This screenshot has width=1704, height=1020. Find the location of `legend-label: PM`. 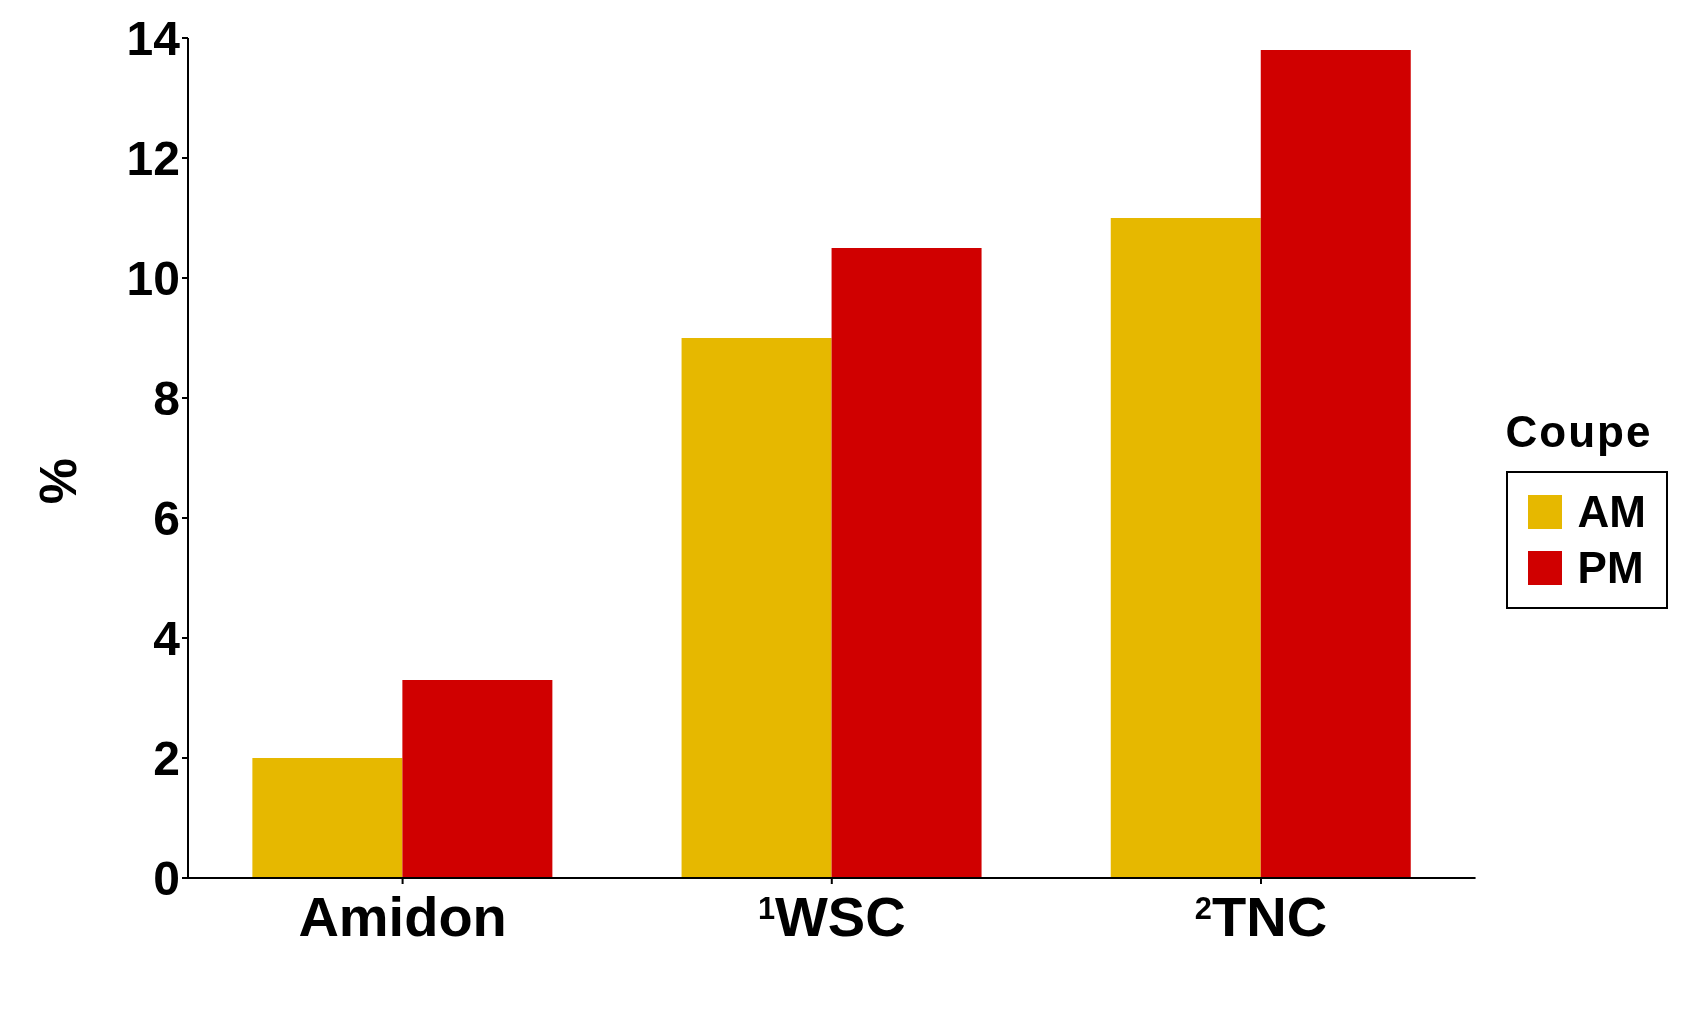

legend-label: PM is located at coordinates (1610, 568).